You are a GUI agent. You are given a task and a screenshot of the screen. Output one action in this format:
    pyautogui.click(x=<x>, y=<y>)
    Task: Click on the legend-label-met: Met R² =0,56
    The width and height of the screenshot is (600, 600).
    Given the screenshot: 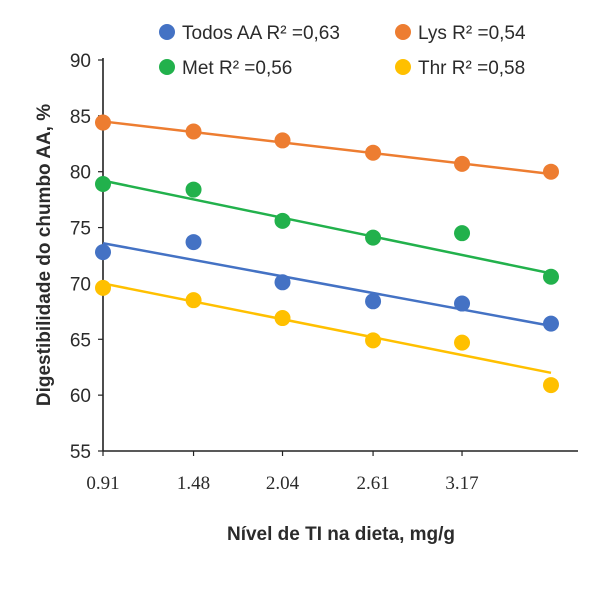 What is the action you would take?
    pyautogui.click(x=237, y=68)
    